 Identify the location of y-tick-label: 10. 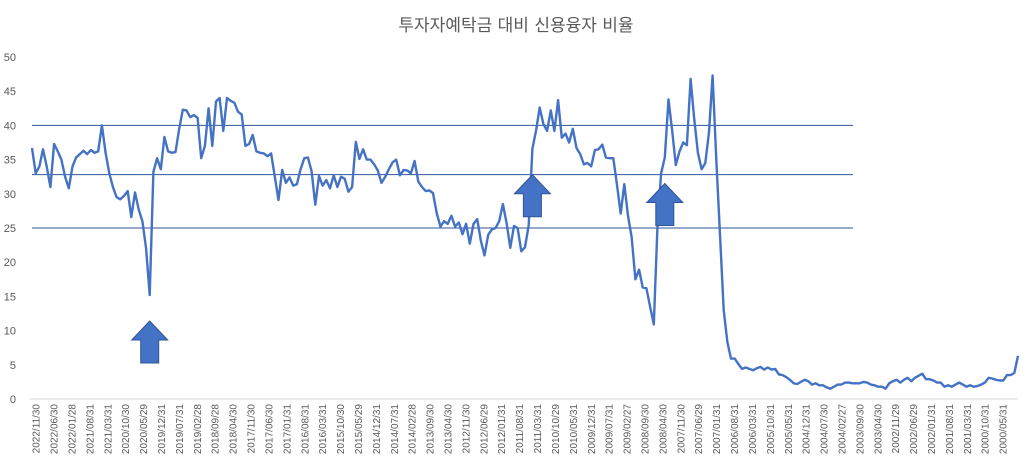
(10, 332).